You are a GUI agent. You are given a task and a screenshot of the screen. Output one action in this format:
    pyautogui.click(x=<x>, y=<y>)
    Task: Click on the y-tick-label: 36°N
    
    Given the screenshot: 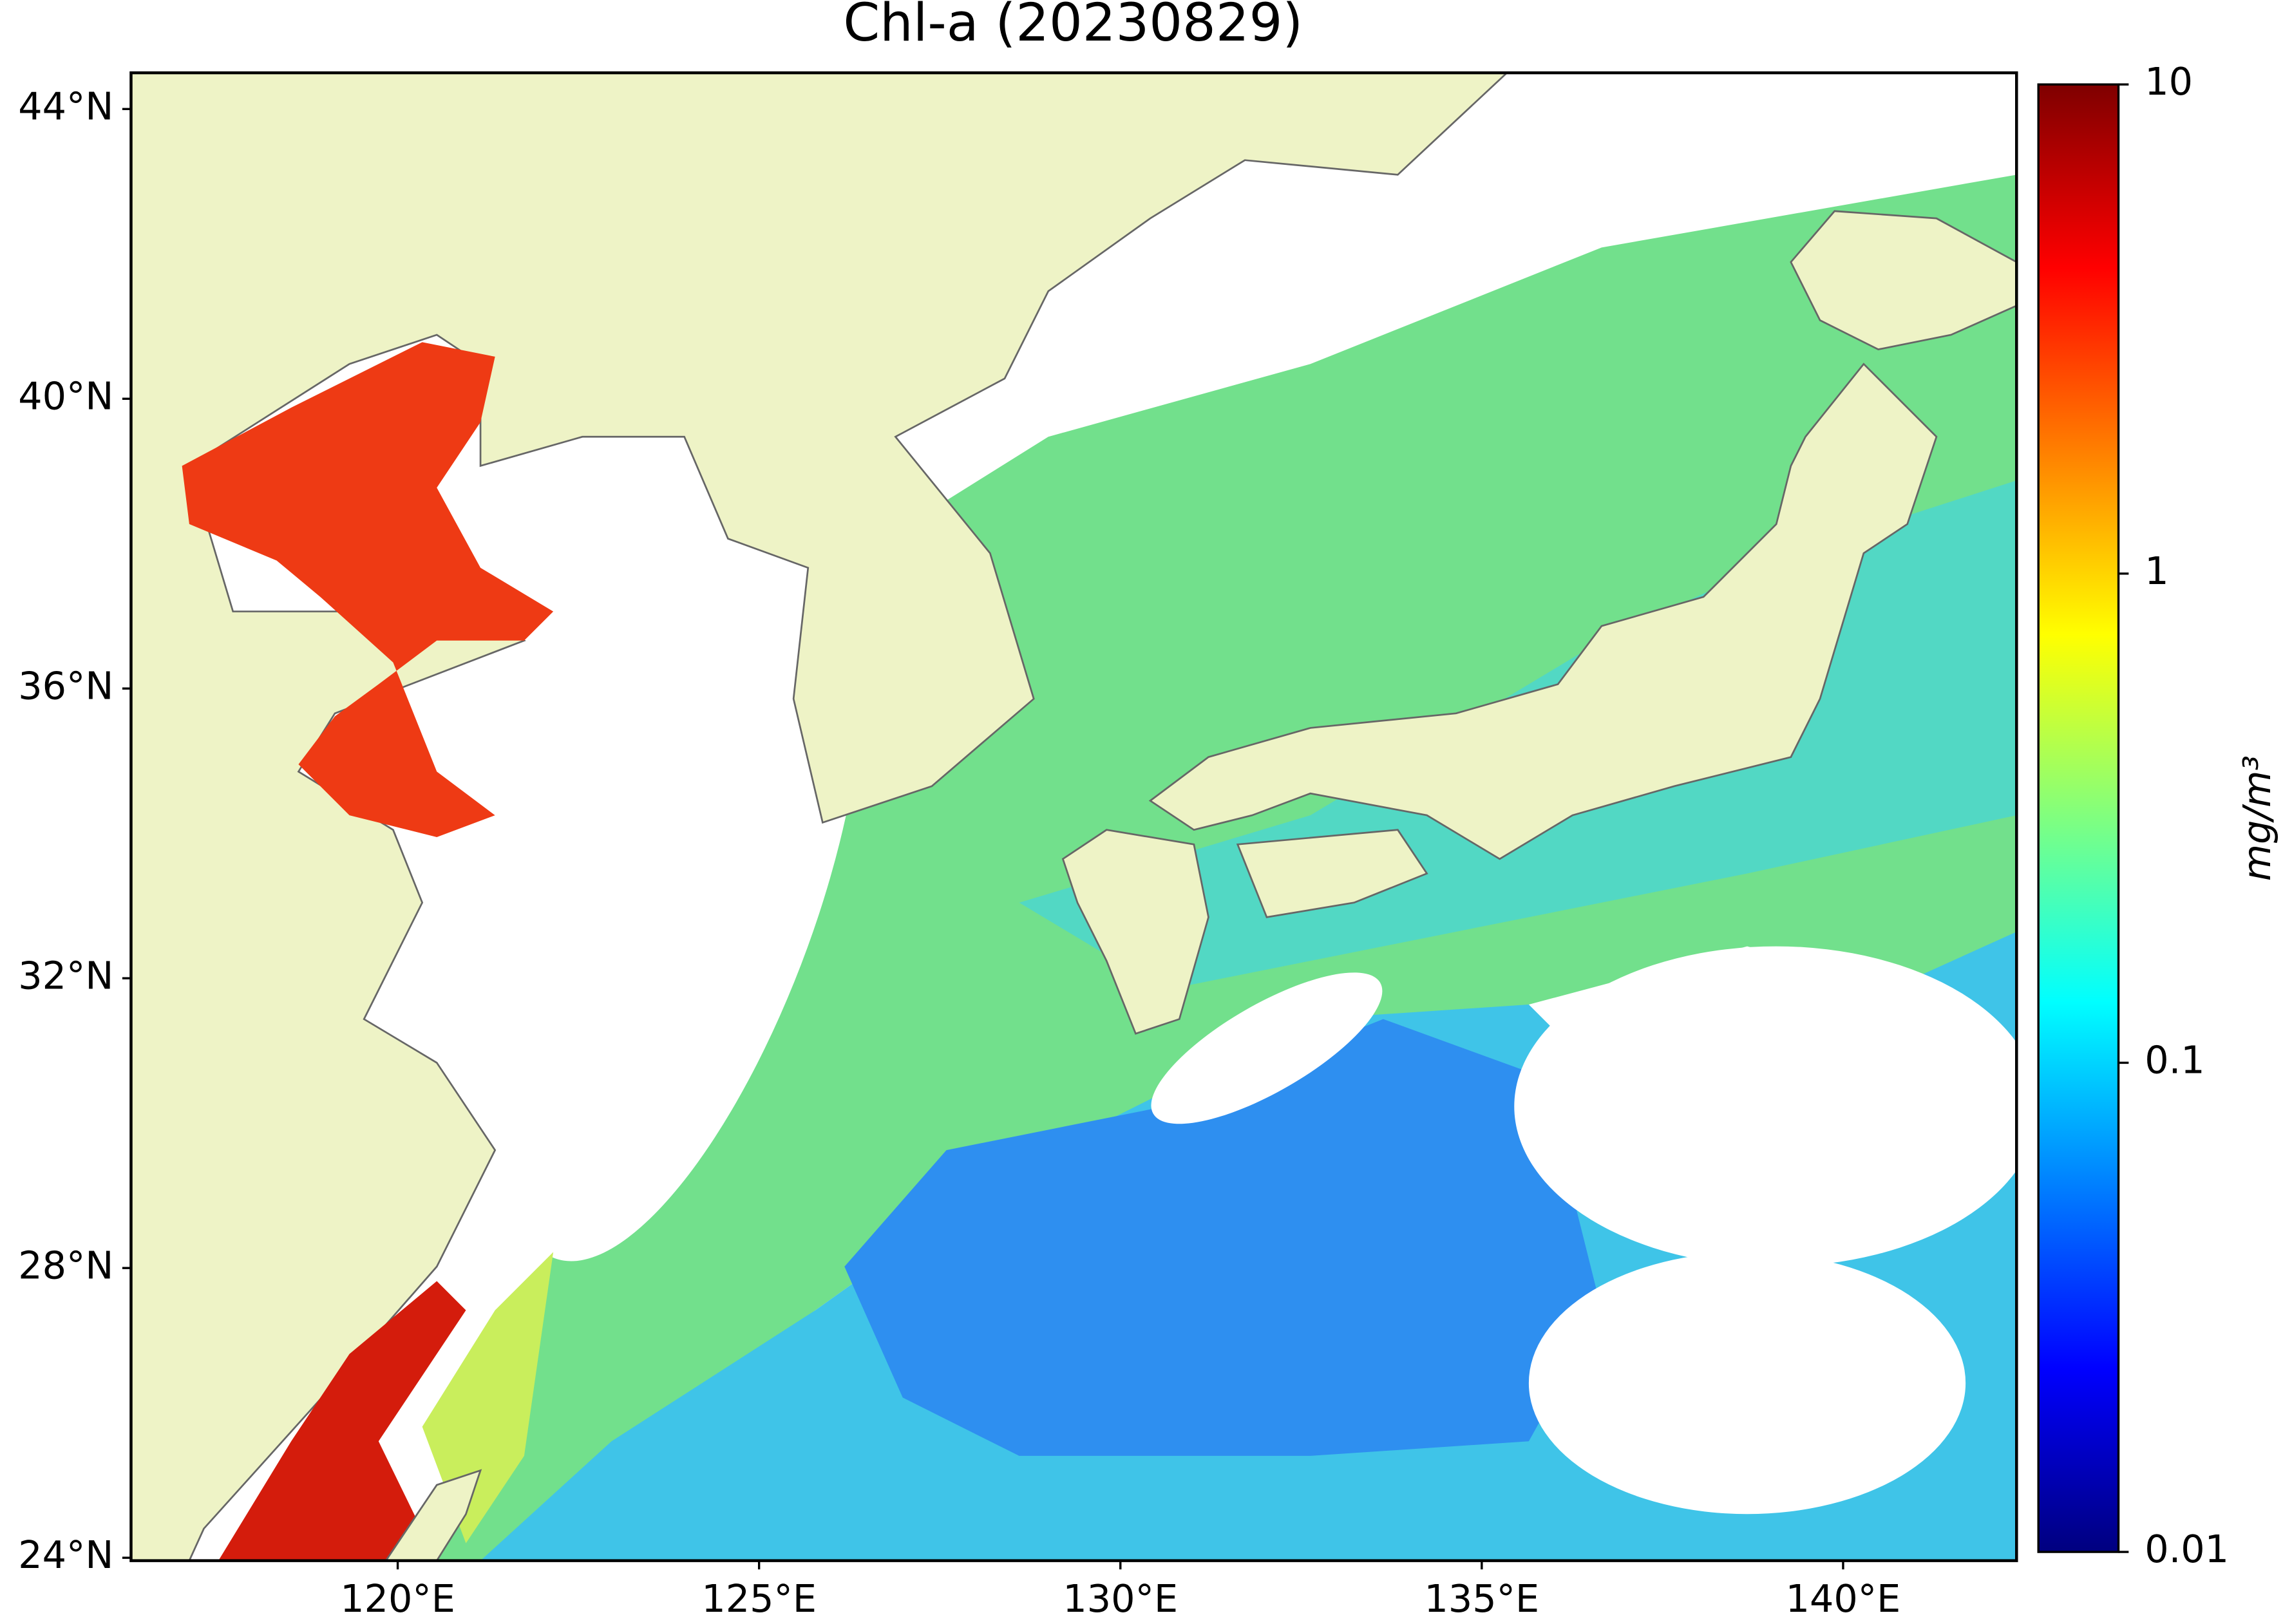 What is the action you would take?
    pyautogui.click(x=65, y=686)
    